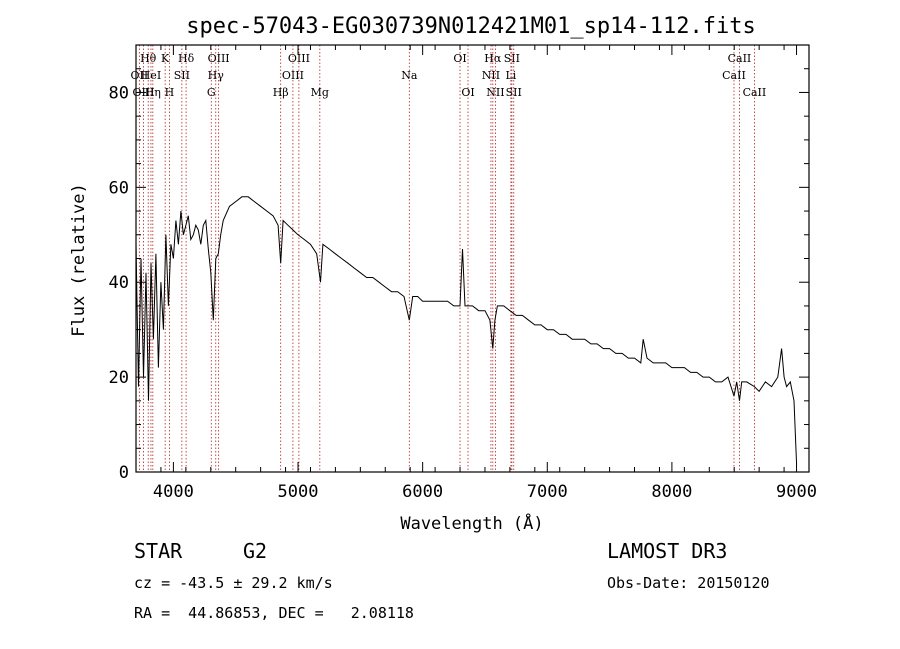 The height and width of the screenshot is (649, 900). What do you see at coordinates (153, 92) in the screenshot?
I see `spectral-line-label: Hη` at bounding box center [153, 92].